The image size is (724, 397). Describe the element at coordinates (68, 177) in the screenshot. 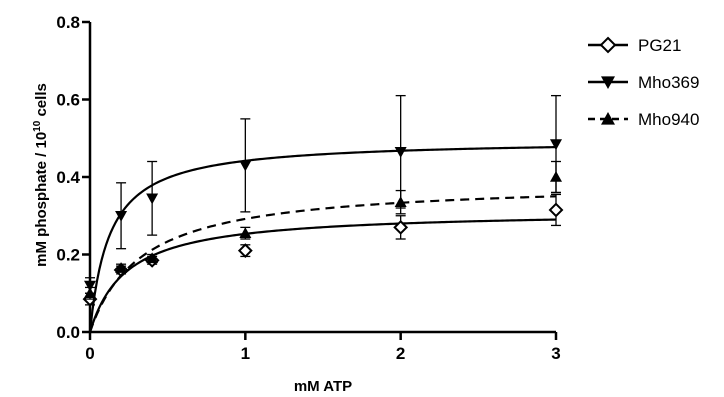

I see `y-tick-label: 0.4` at that location.